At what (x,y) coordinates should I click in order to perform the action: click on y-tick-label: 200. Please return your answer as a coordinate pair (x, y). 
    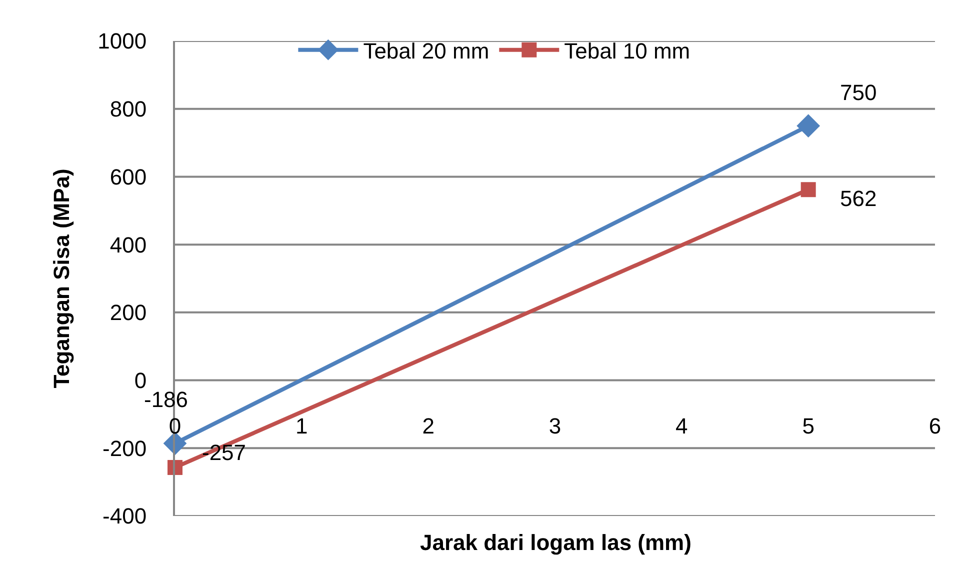
    Looking at the image, I should click on (128, 313).